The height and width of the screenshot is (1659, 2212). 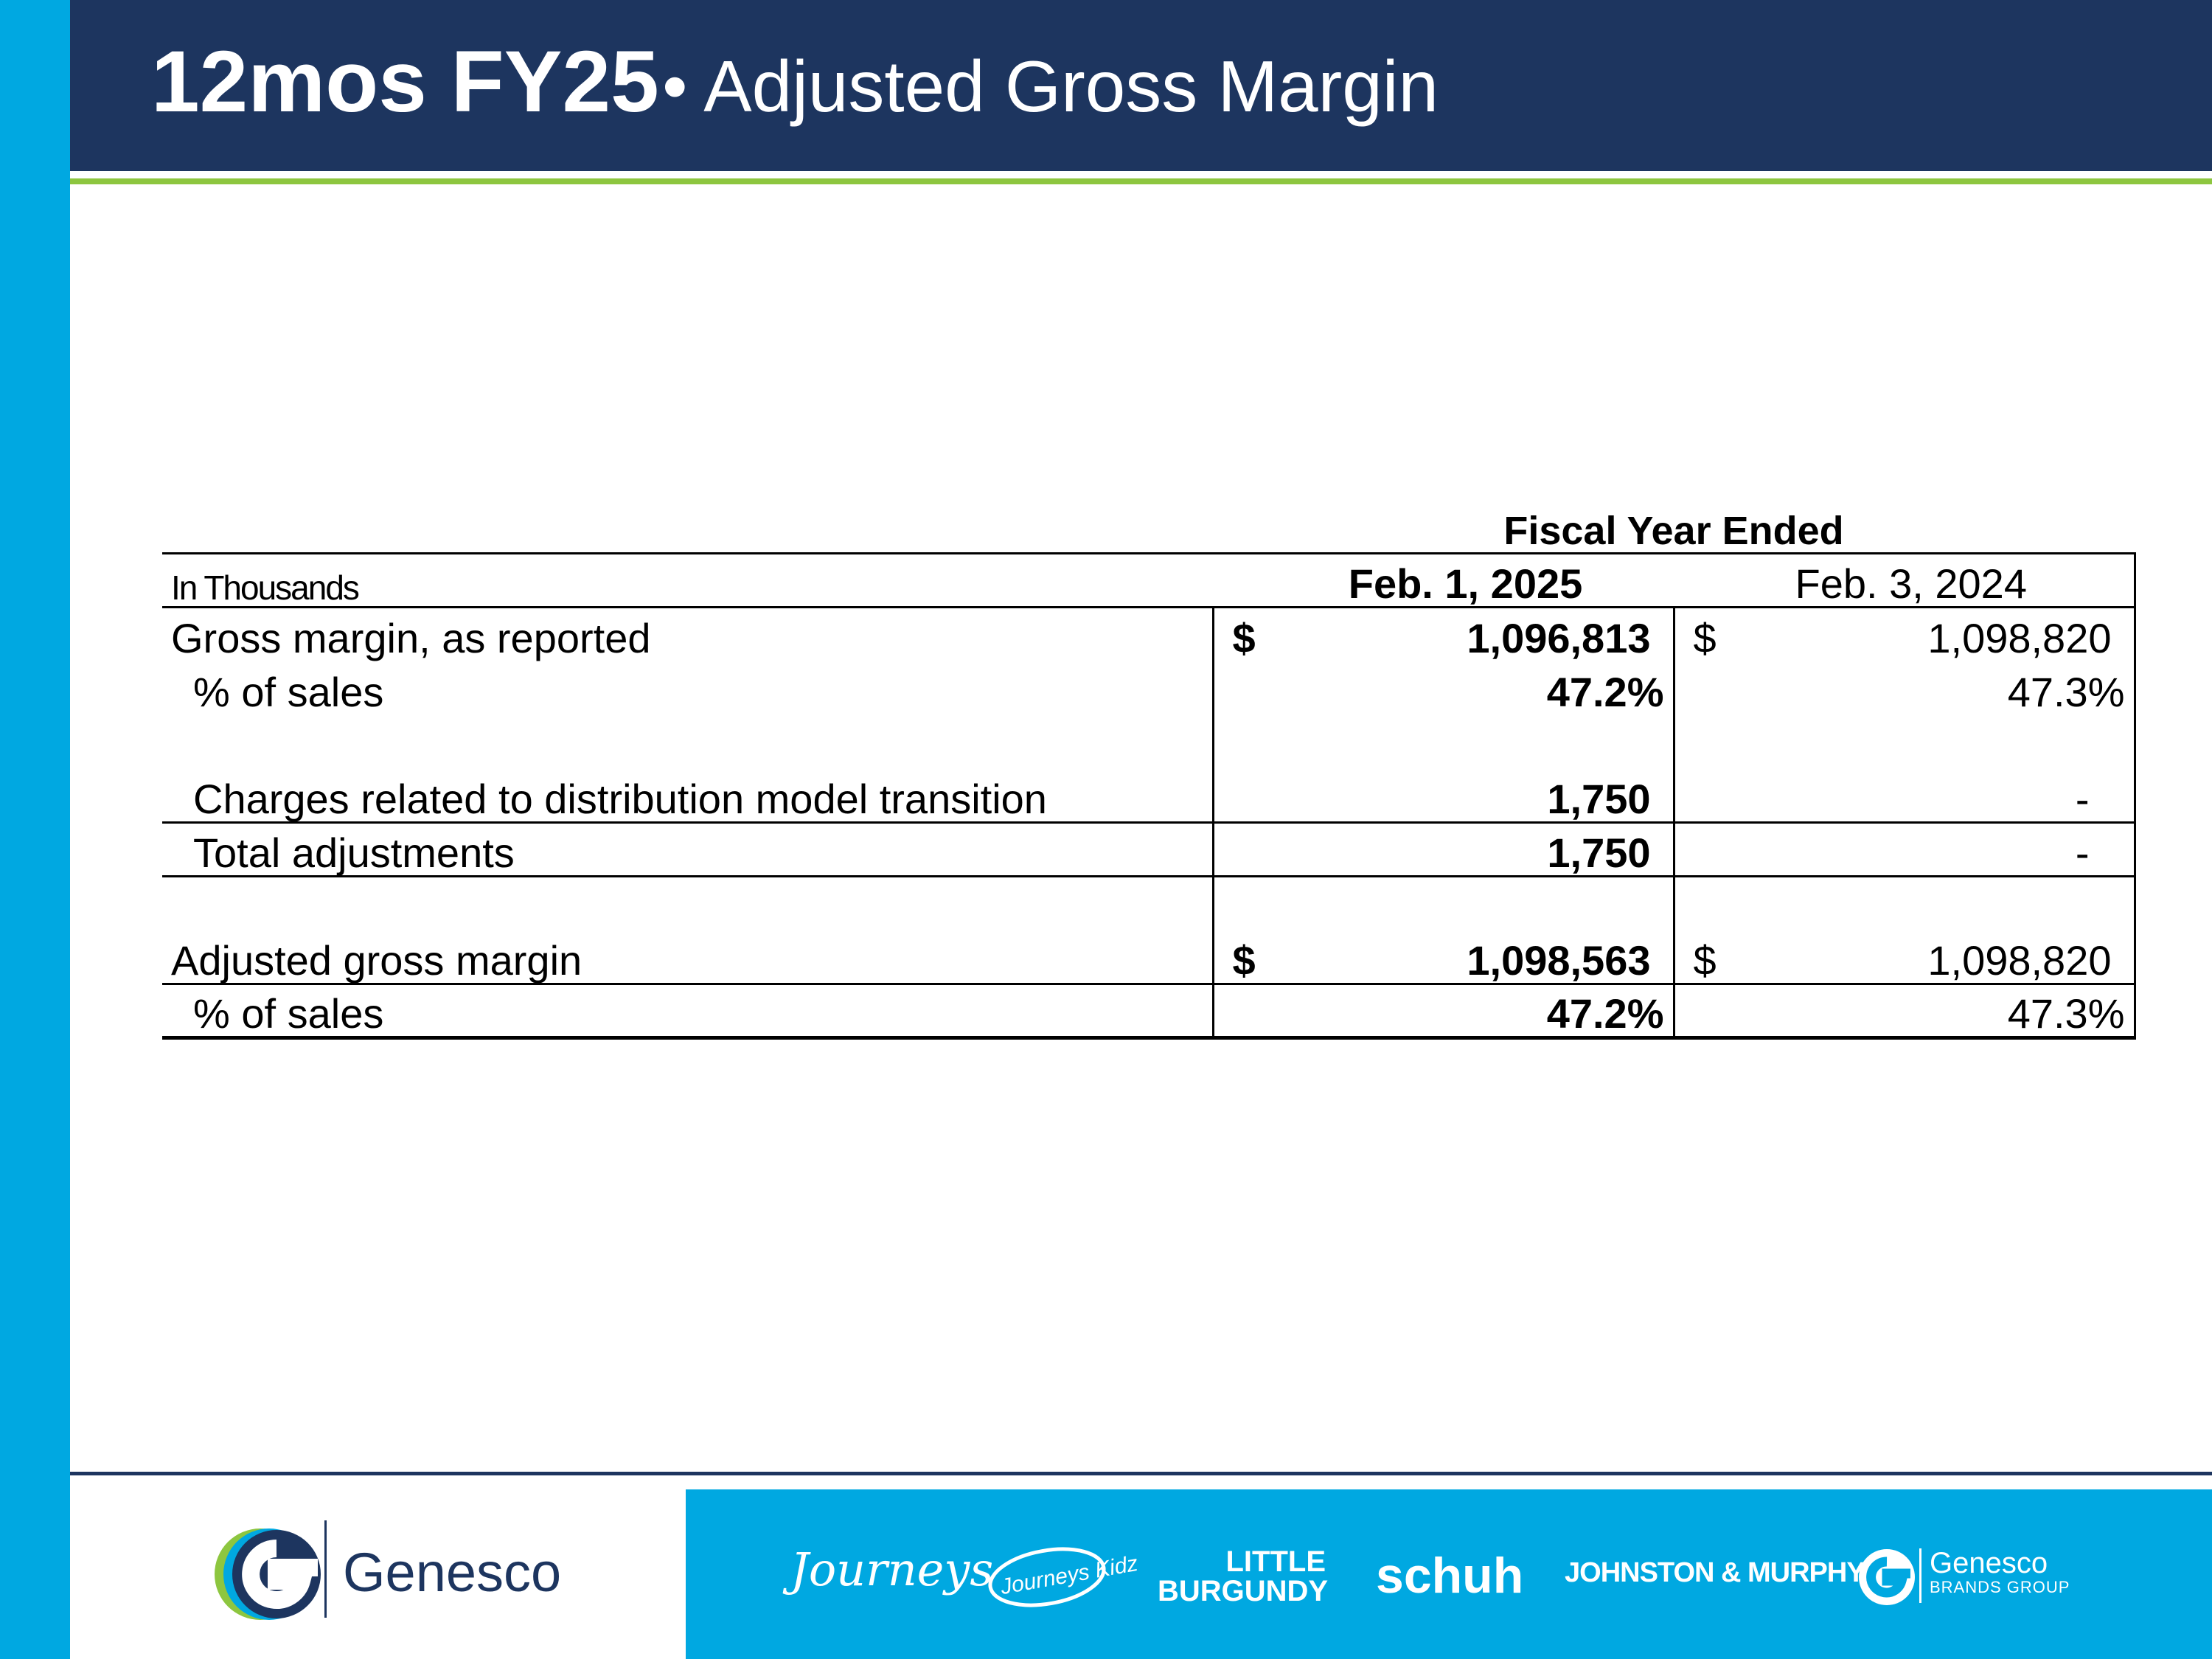 I want to click on column-header-row: In Thousands Feb. 1, 2025 Feb. 3, 2024, so click(x=1149, y=579).